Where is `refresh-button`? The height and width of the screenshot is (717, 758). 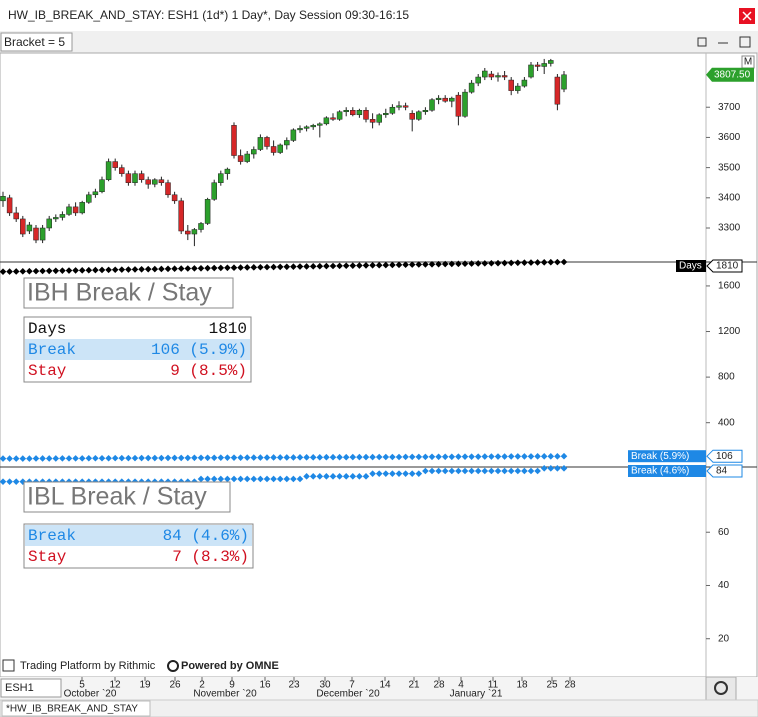 refresh-button is located at coordinates (721, 688).